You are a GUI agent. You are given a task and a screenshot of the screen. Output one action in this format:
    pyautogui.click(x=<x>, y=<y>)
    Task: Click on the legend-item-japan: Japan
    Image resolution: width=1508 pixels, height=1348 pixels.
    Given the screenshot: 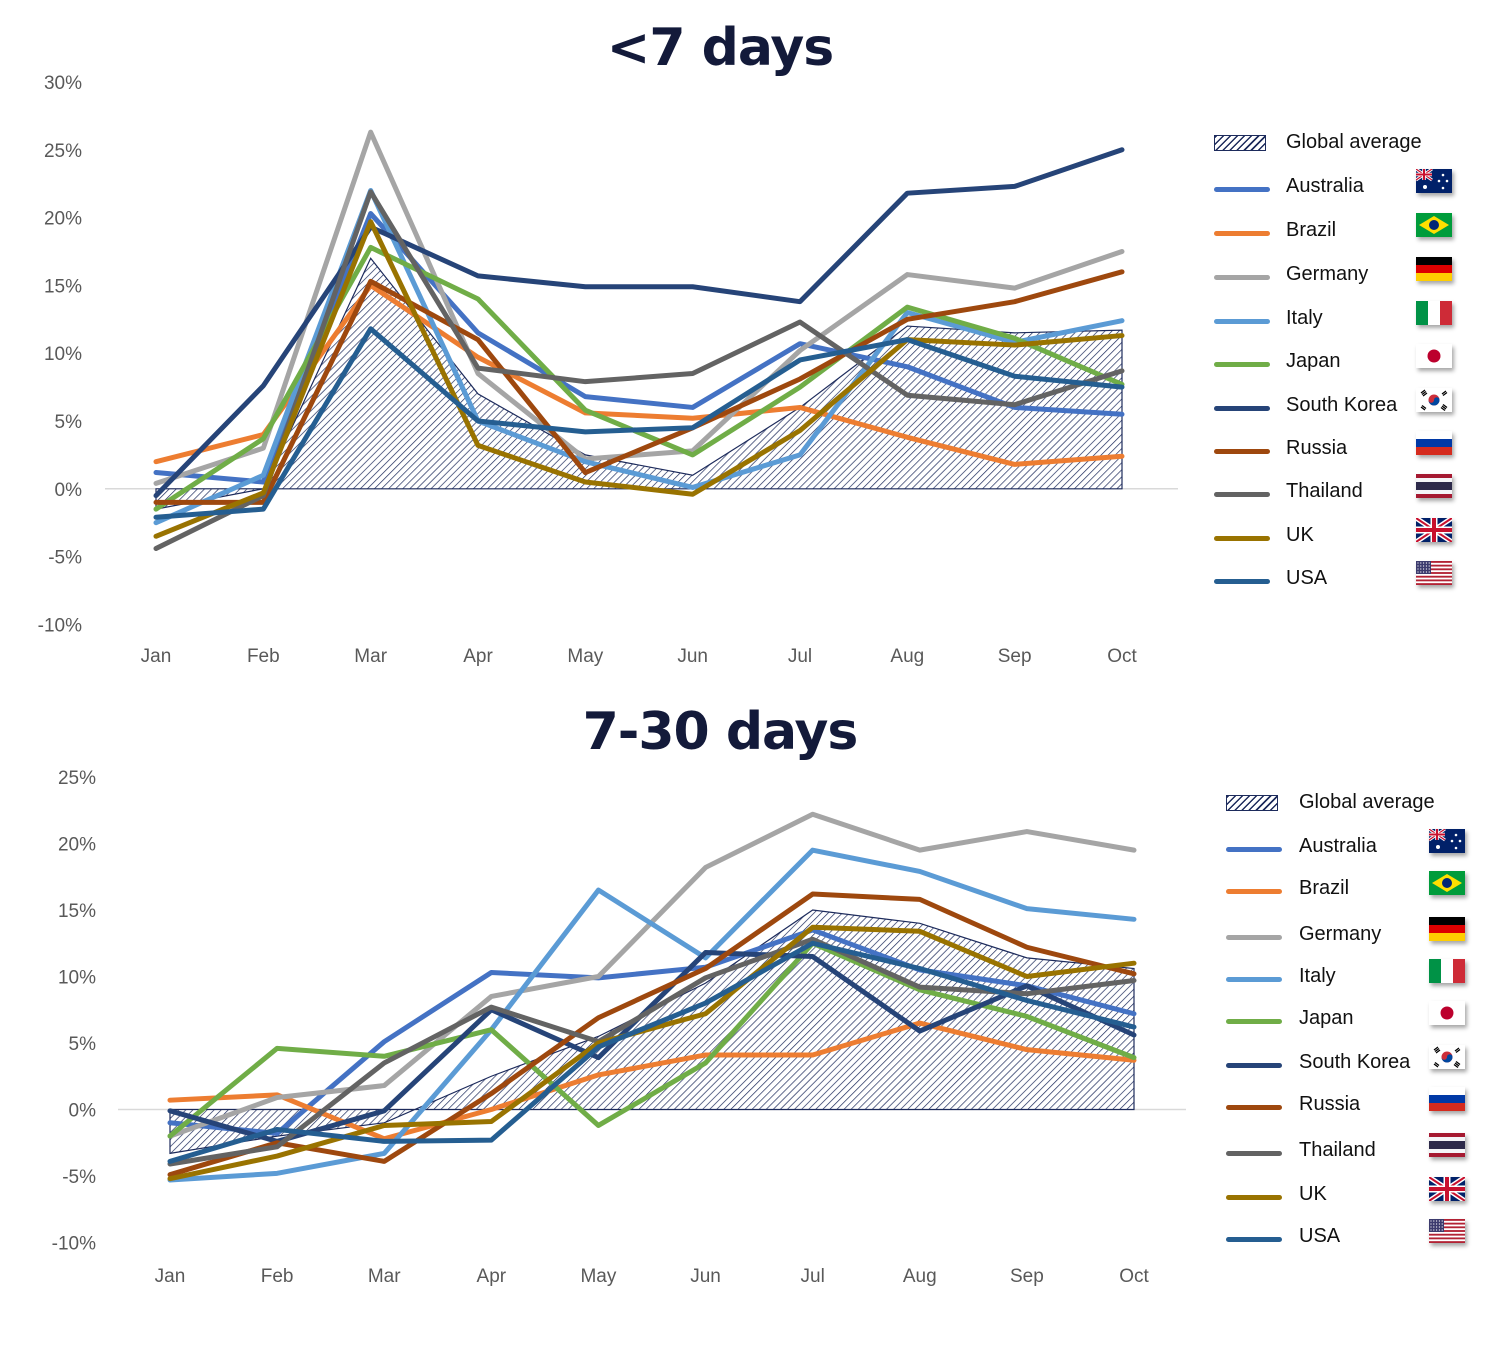 What is the action you would take?
    pyautogui.click(x=754, y=1019)
    